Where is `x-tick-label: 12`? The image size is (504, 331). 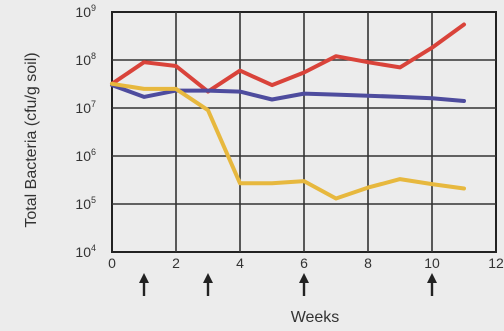 x-tick-label: 12 is located at coordinates (496, 263).